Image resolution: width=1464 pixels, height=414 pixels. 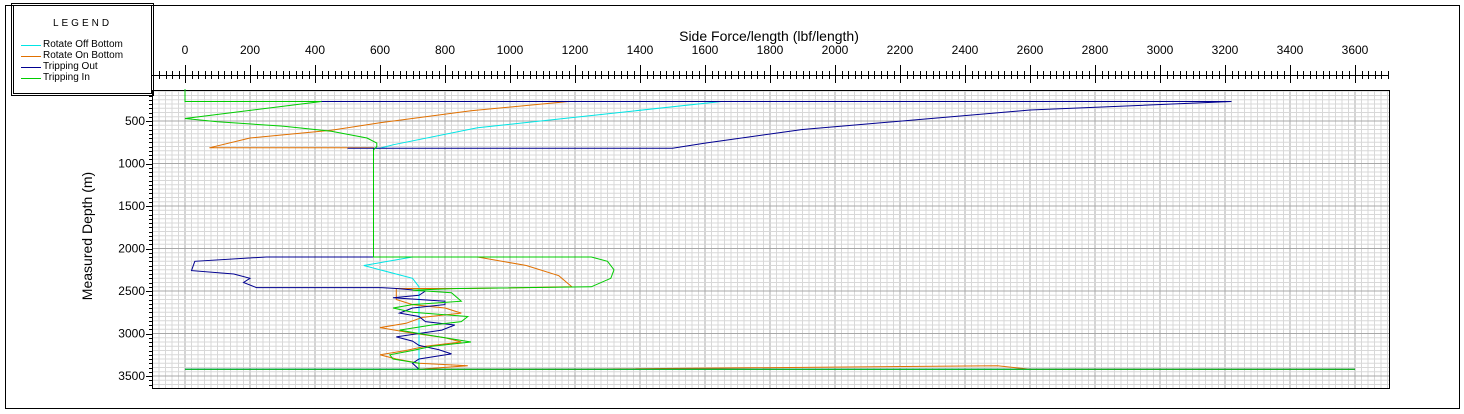 What do you see at coordinates (66, 77) in the screenshot?
I see `legend-label: Tripping In` at bounding box center [66, 77].